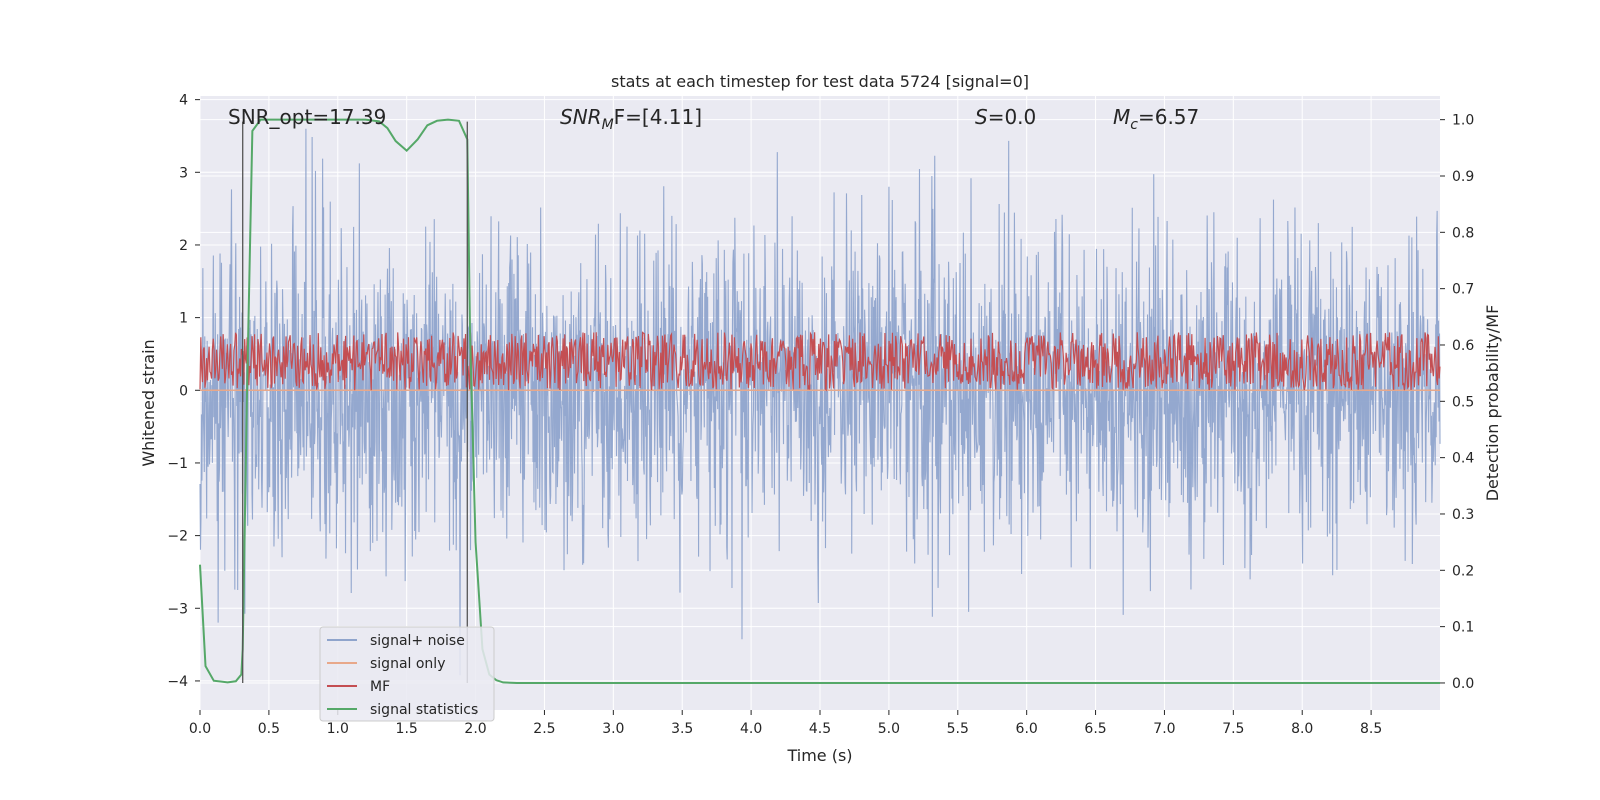 The width and height of the screenshot is (1600, 800). Describe the element at coordinates (200, 729) in the screenshot. I see `x-tick-label: 0.0` at that location.